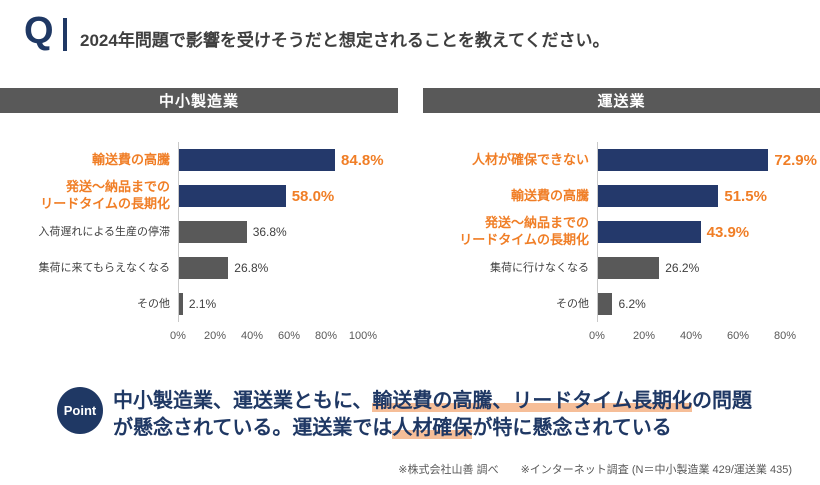 The height and width of the screenshot is (485, 820). I want to click on plot-area: 51.5%, so click(691, 196).